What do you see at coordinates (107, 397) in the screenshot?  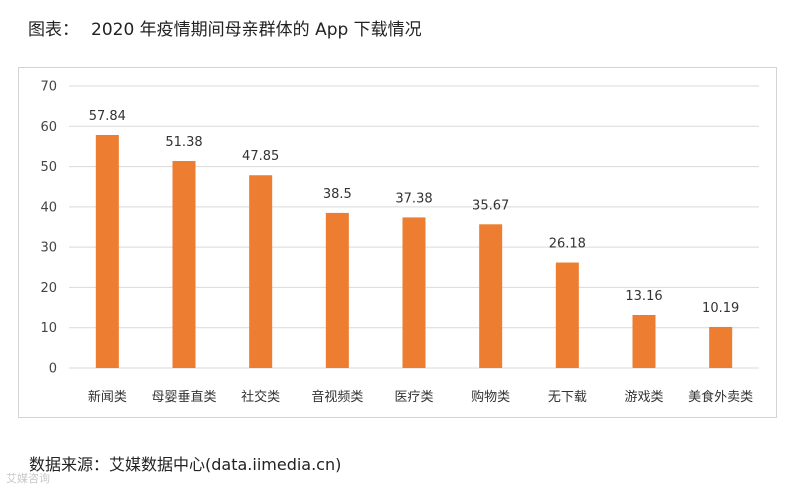 I see `x-tick-label: 新闻类` at bounding box center [107, 397].